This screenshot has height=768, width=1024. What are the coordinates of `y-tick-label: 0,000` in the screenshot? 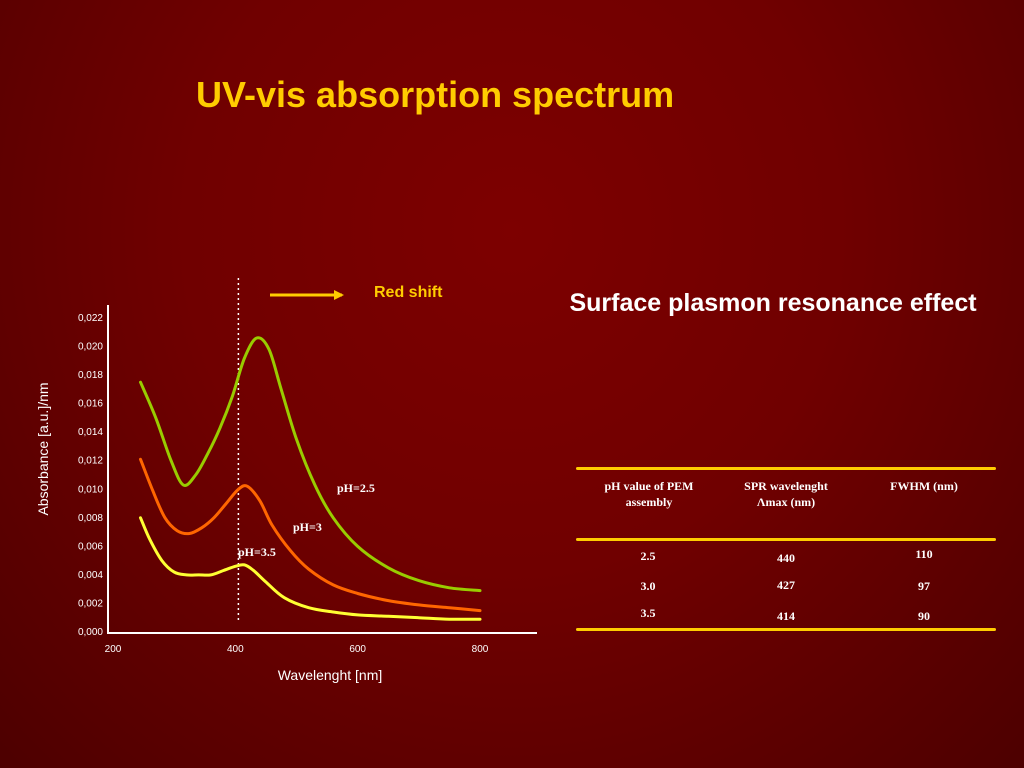 It's located at (90, 632).